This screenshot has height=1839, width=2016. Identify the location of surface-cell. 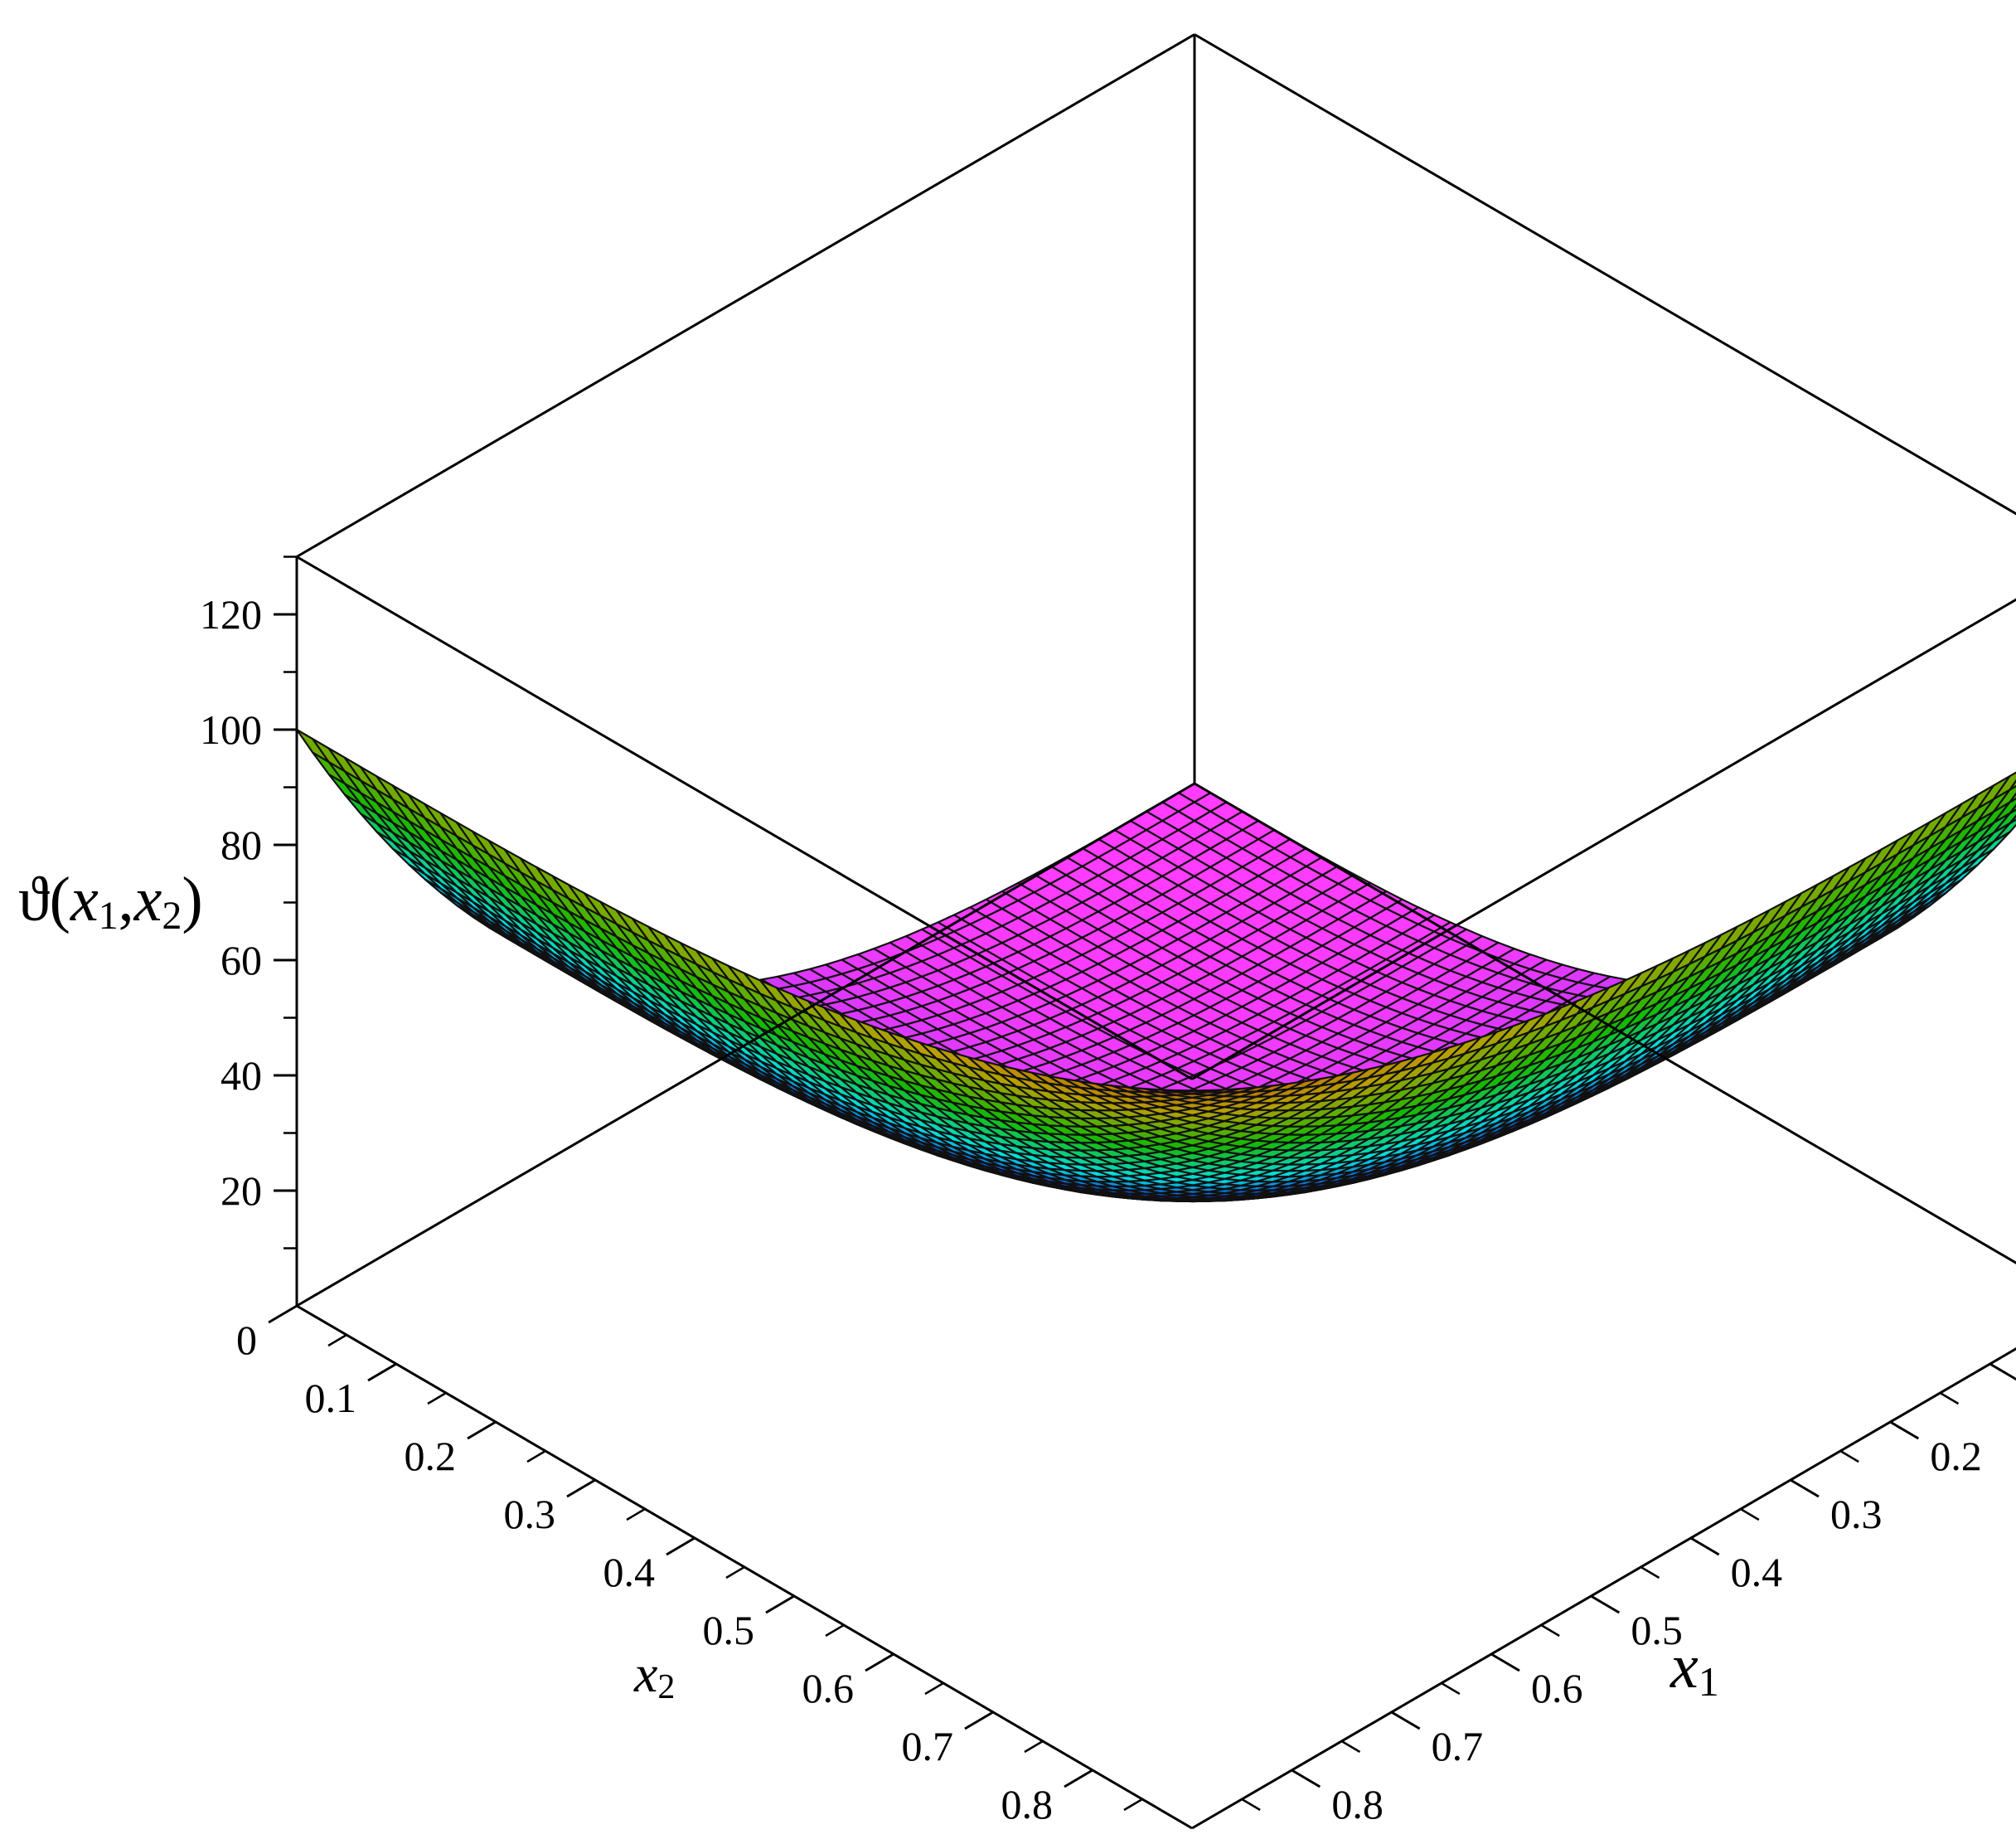
(1192, 1091).